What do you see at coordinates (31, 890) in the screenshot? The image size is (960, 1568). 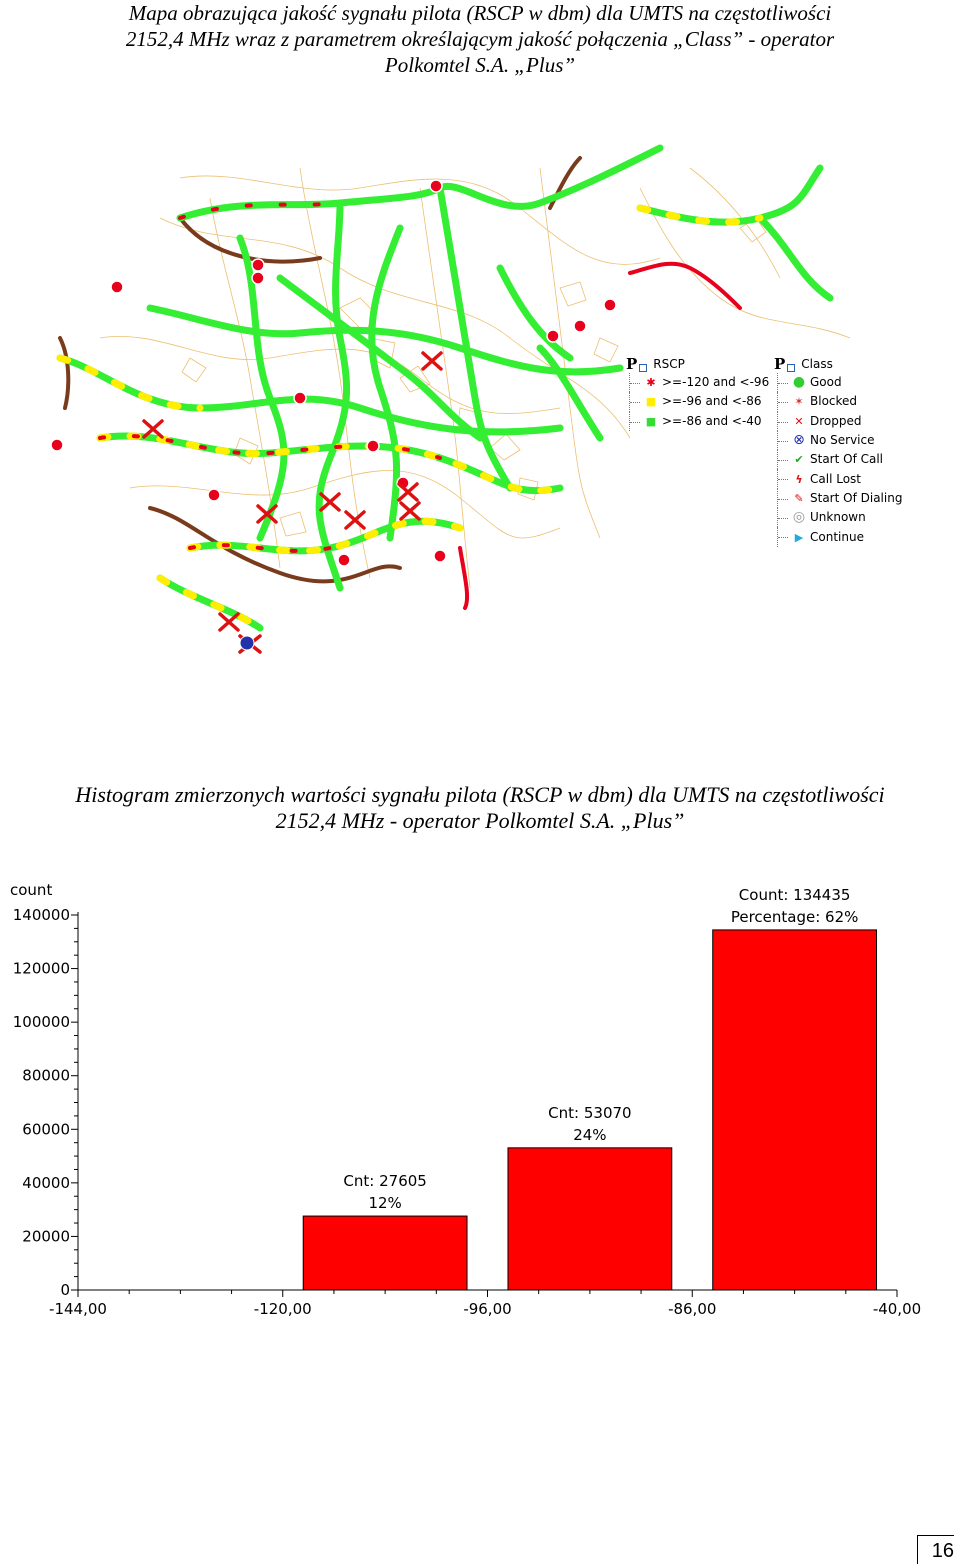 I see `y-axis-label: count` at bounding box center [31, 890].